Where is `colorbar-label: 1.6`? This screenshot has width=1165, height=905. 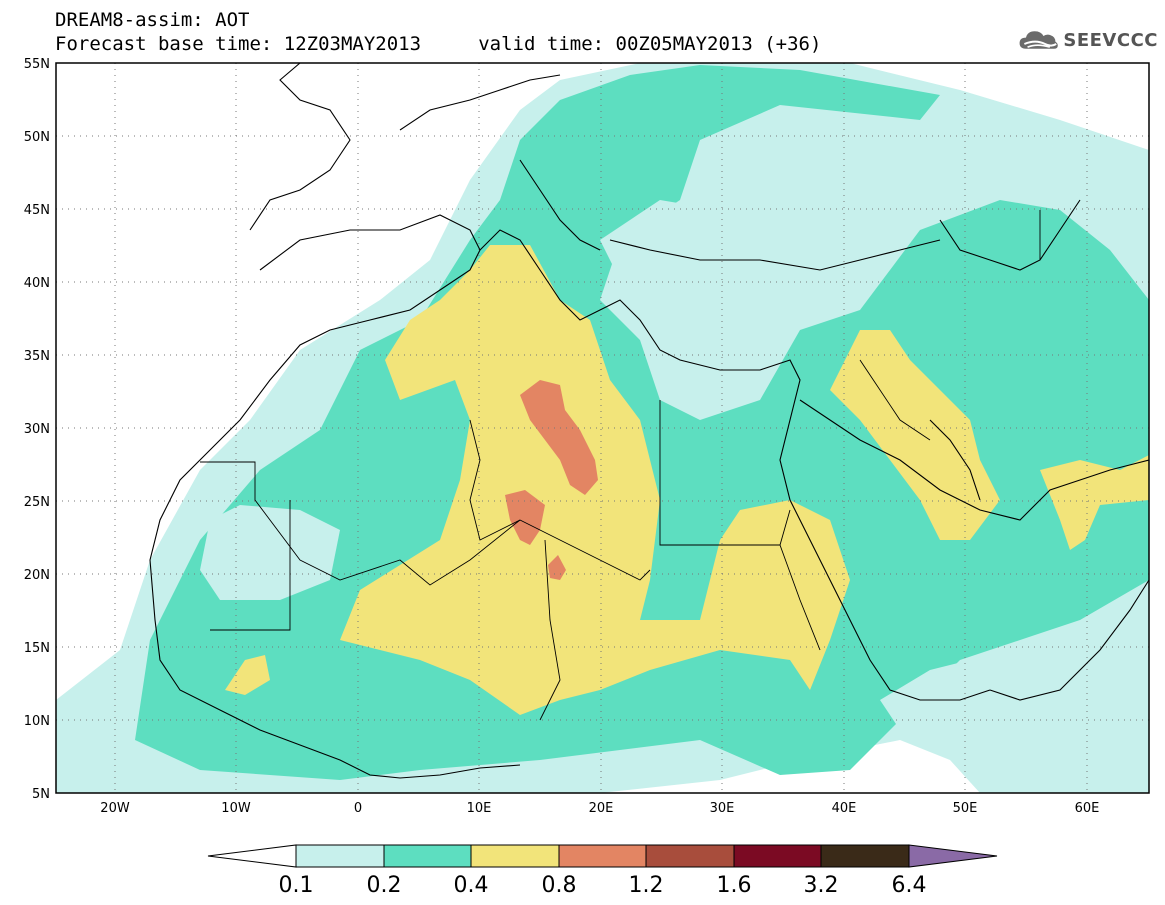
colorbar-label: 1.6 is located at coordinates (734, 885).